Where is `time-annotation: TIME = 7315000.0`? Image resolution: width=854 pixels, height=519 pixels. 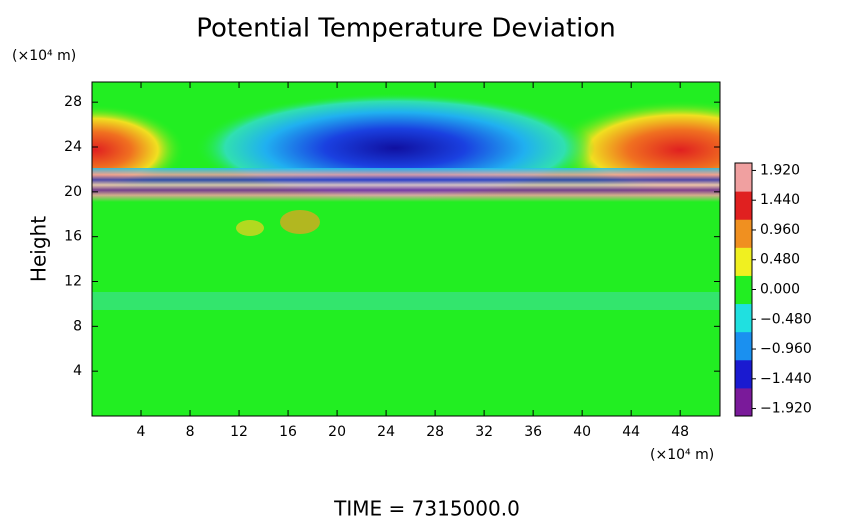 time-annotation: TIME = 7315000.0 is located at coordinates (426, 508).